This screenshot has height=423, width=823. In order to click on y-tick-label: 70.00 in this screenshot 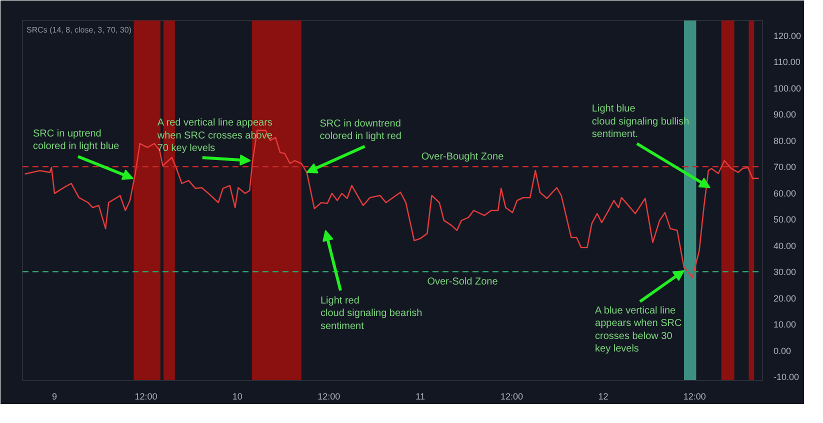, I will do `click(785, 167)`.